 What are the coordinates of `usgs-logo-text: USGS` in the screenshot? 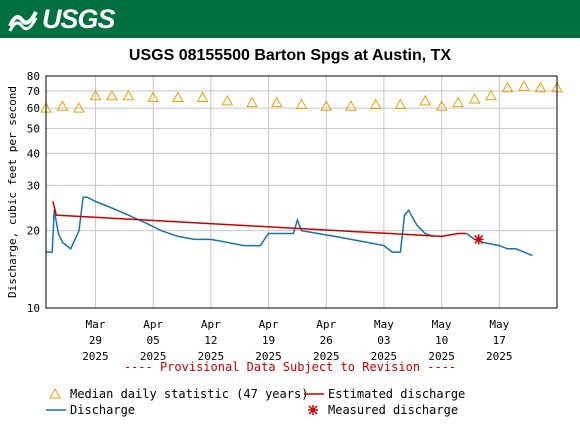 It's located at (79, 18).